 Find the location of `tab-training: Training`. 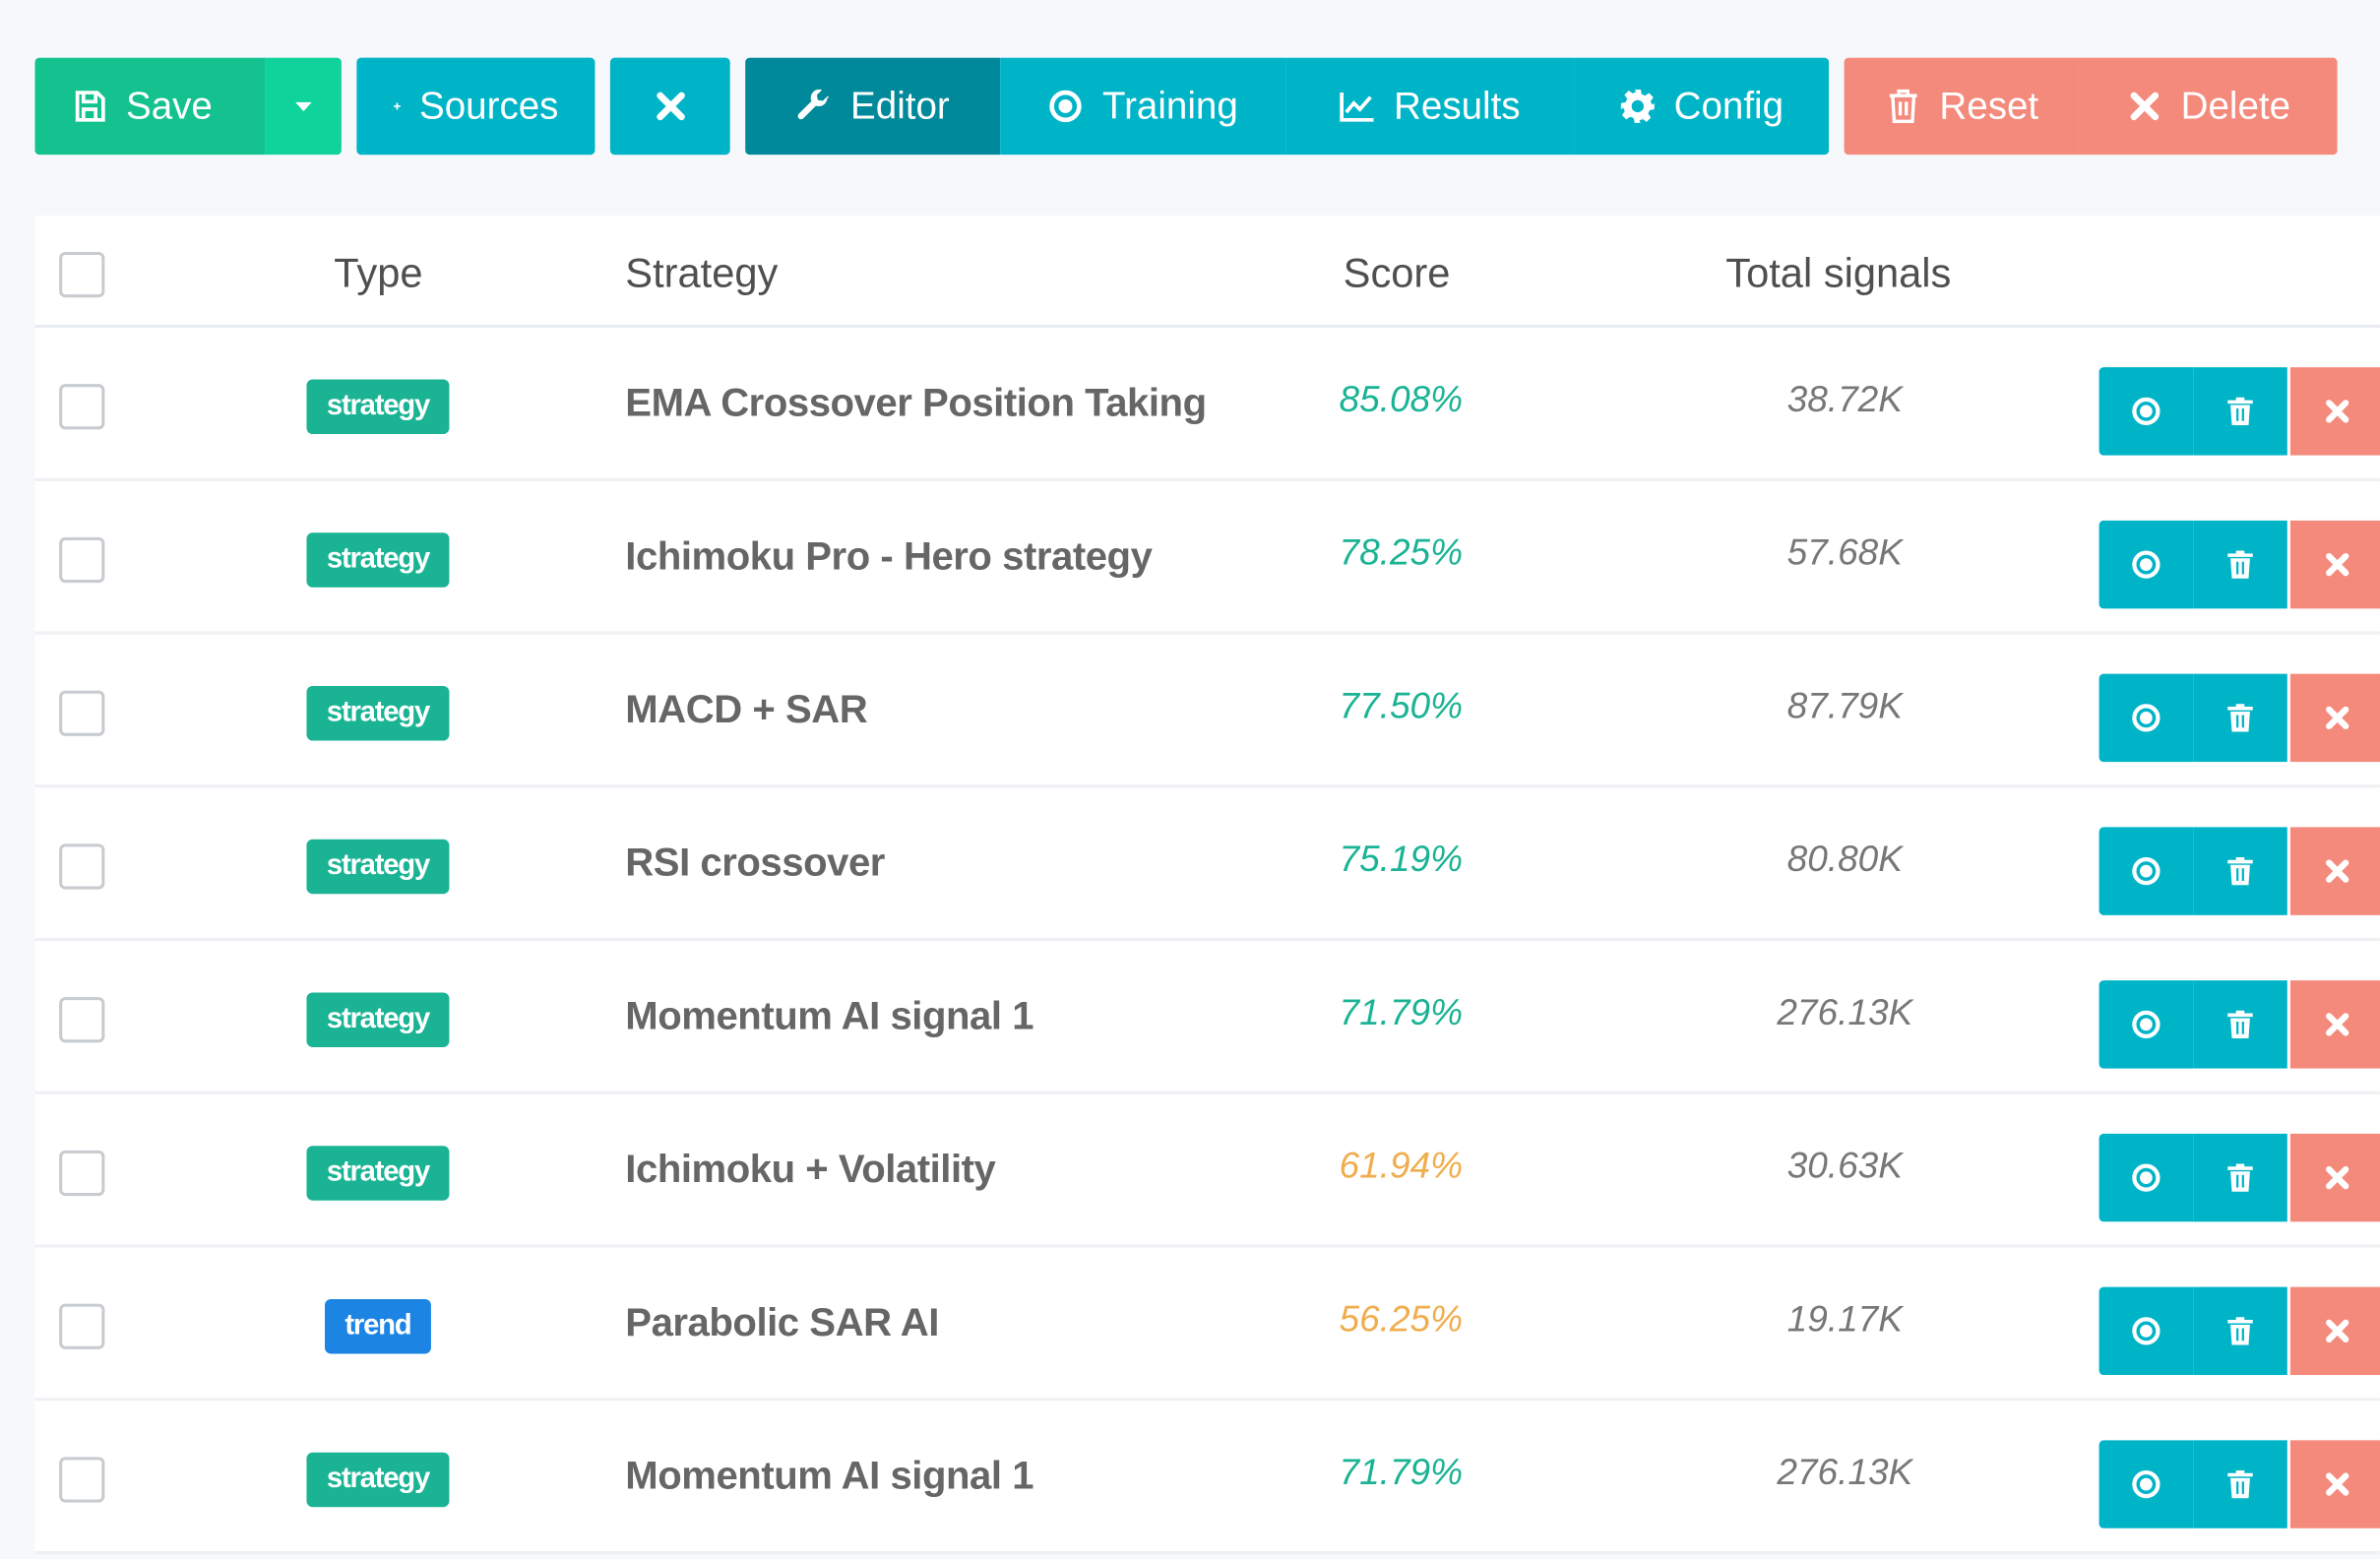

tab-training: Training is located at coordinates (1143, 107).